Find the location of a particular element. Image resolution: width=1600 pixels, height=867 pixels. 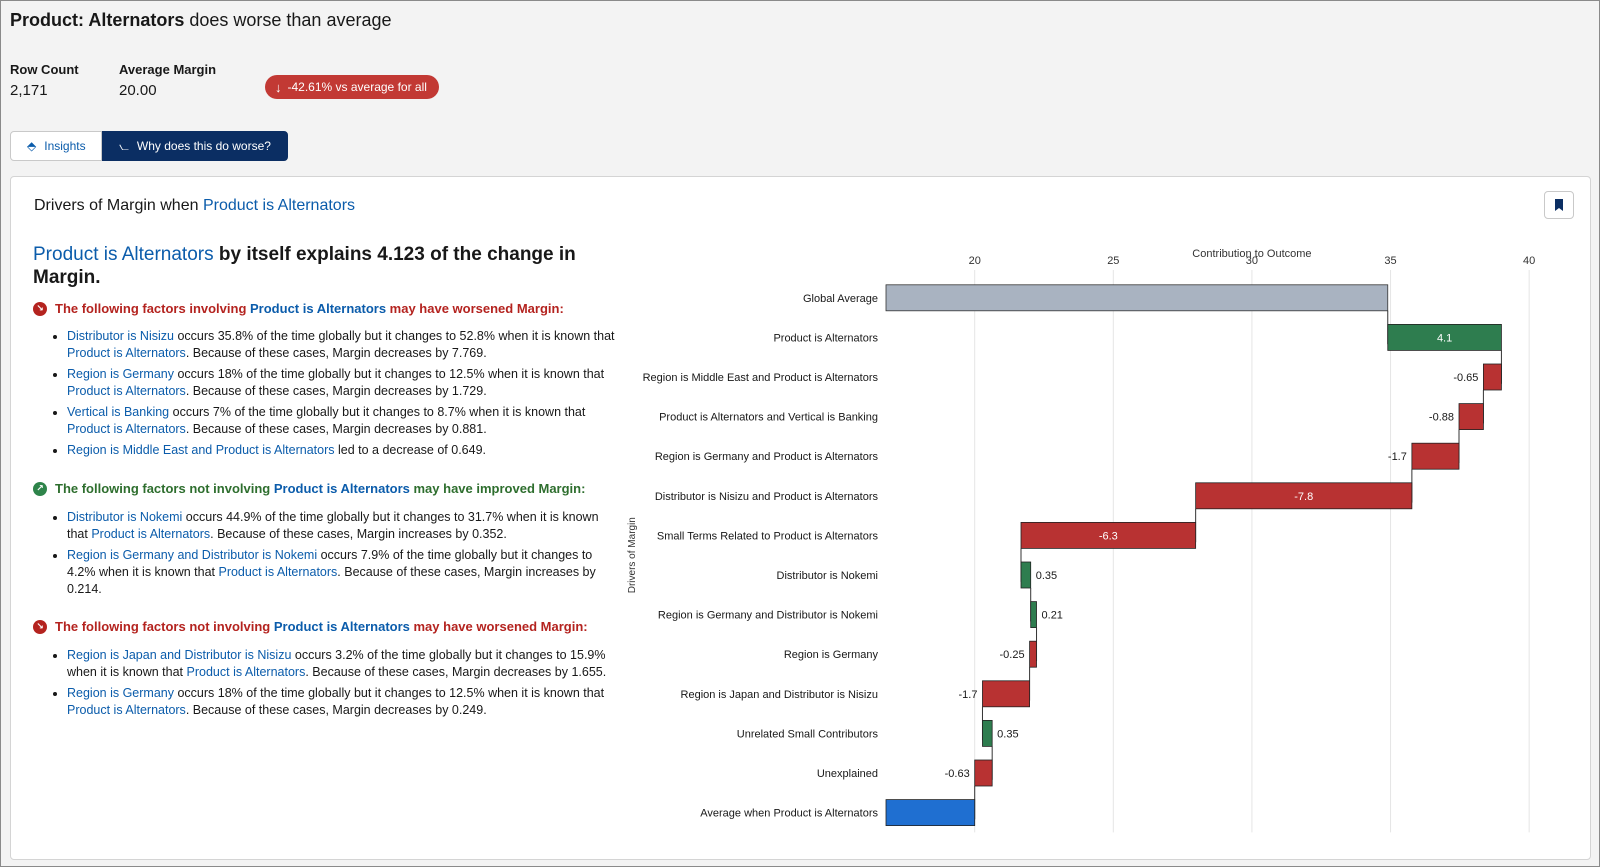

y-axis-title: Drivers of Margin is located at coordinates (632, 555).